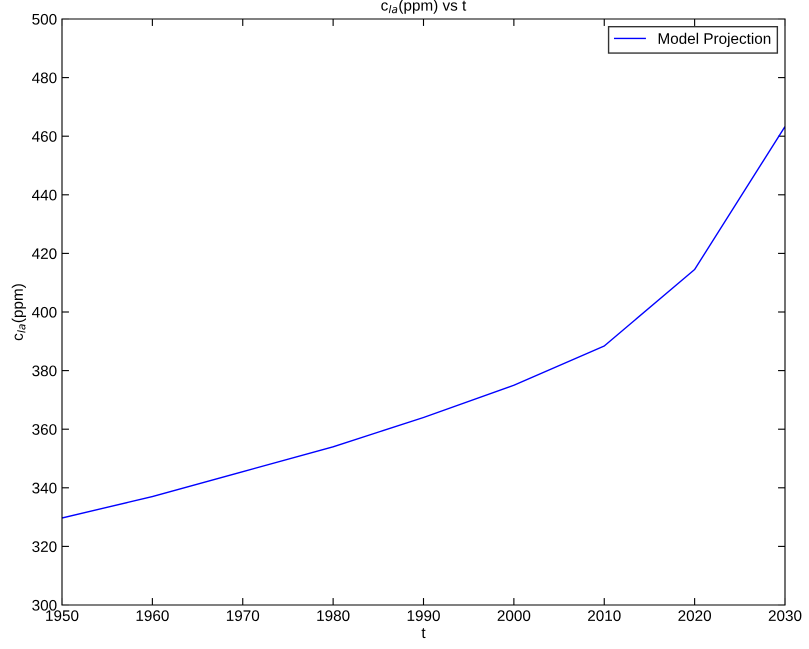 This screenshot has width=809, height=649. What do you see at coordinates (44, 488) in the screenshot?
I see `y-tick-label: 340` at bounding box center [44, 488].